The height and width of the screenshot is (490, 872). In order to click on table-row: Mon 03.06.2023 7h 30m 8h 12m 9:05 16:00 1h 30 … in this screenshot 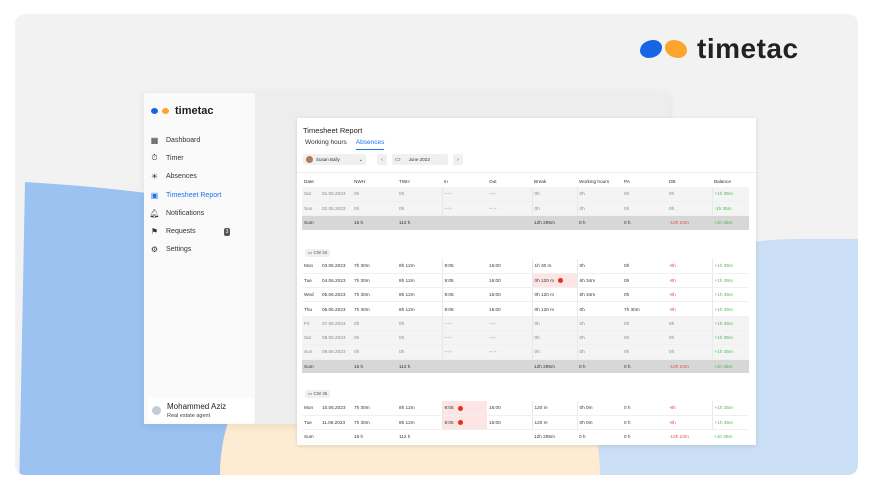, I will do `click(525, 266)`.